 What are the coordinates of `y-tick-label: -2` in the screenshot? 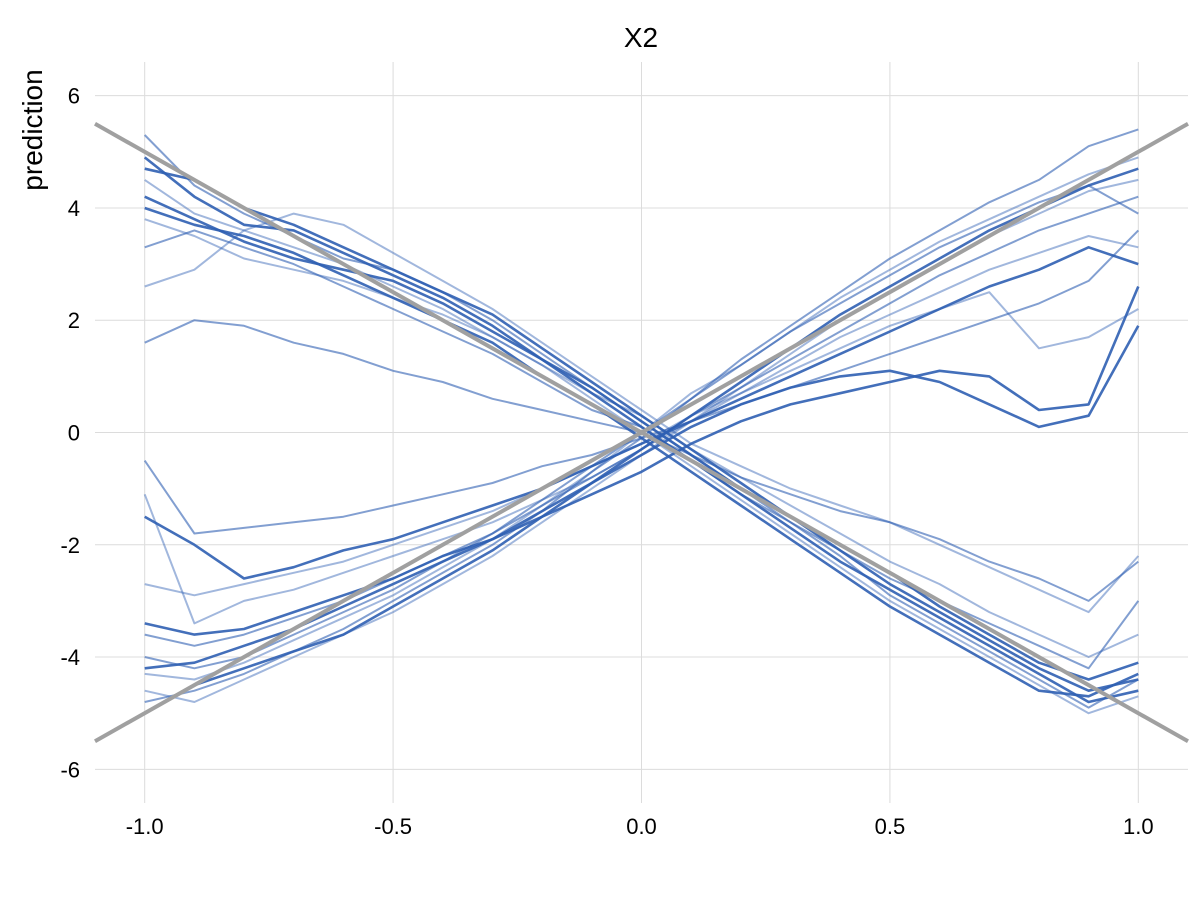 It's located at (70, 545).